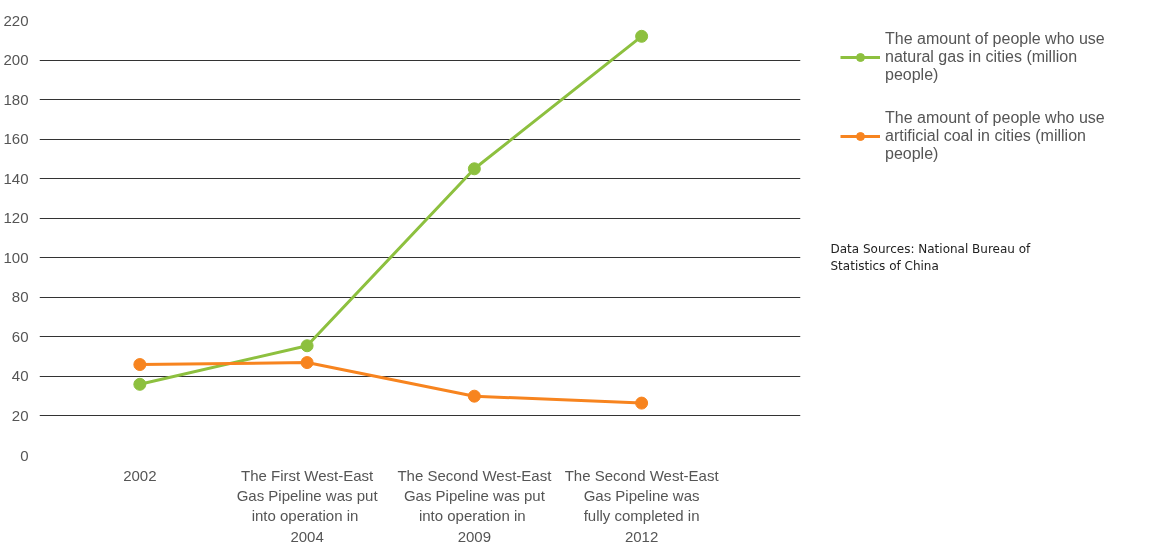 Image resolution: width=1158 pixels, height=560 pixels. Describe the element at coordinates (140, 475) in the screenshot. I see `x-tick-label: 2002` at that location.